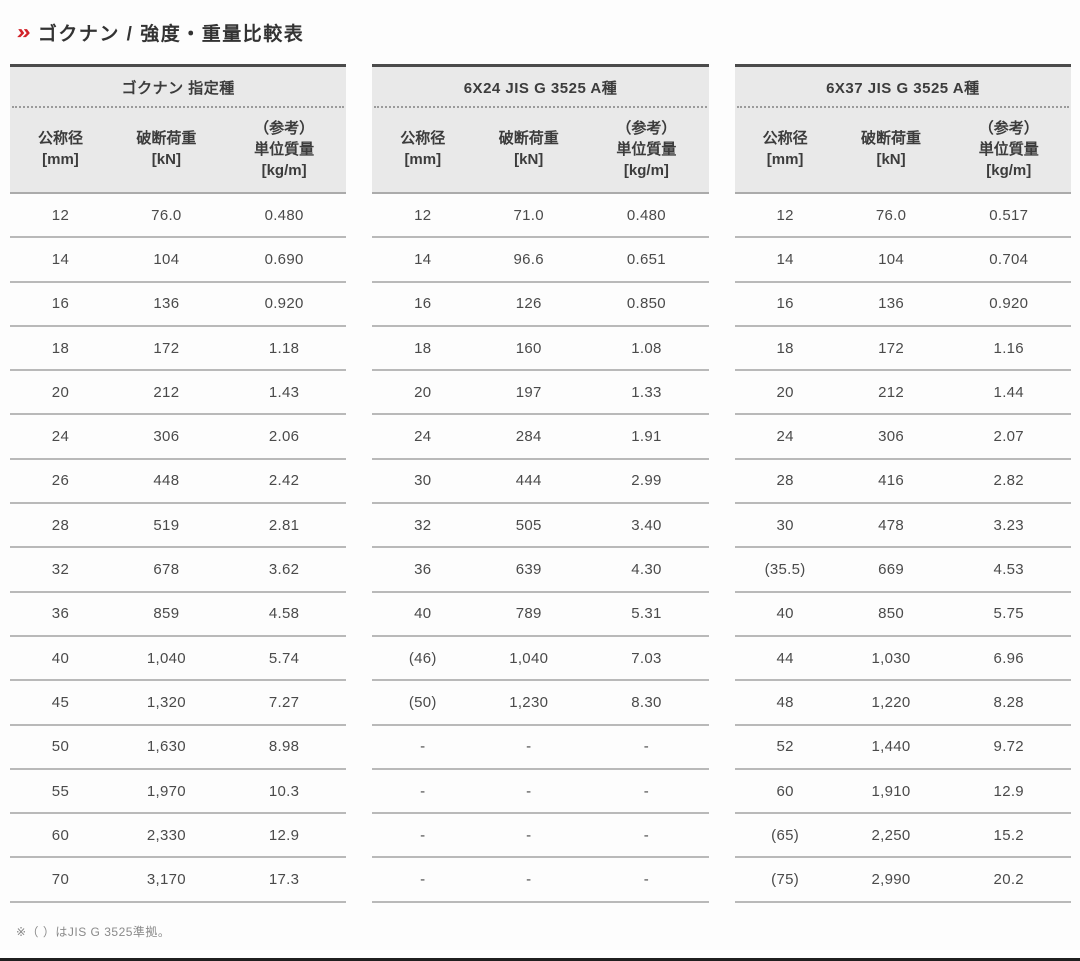 The image size is (1080, 961). I want to click on table-cell: 306, so click(891, 437).